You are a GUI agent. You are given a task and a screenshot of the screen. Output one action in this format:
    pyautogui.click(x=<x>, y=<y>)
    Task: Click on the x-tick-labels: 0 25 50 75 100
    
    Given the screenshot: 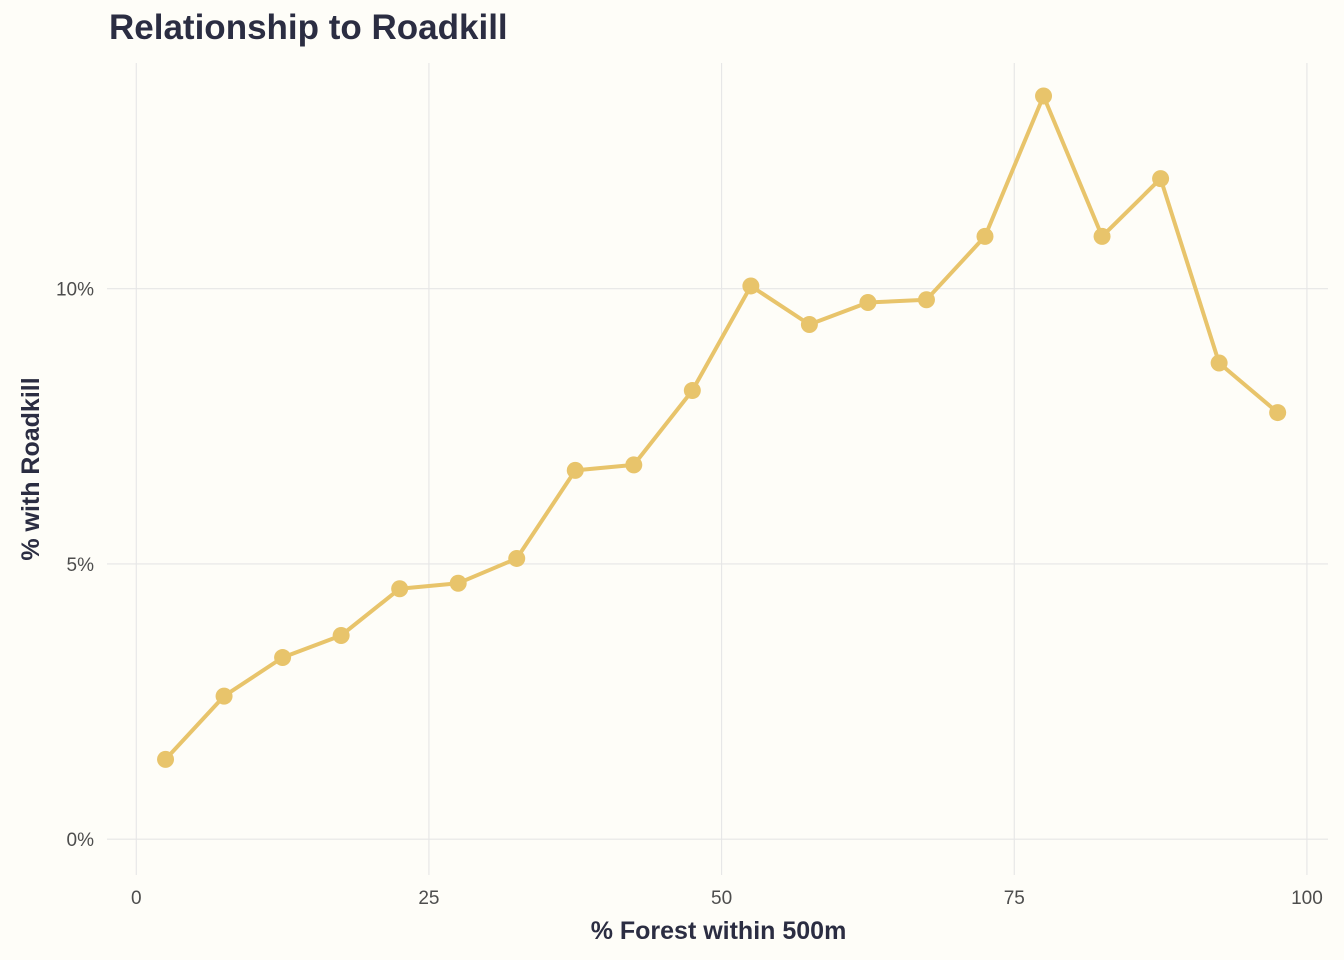 What is the action you would take?
    pyautogui.click(x=727, y=898)
    